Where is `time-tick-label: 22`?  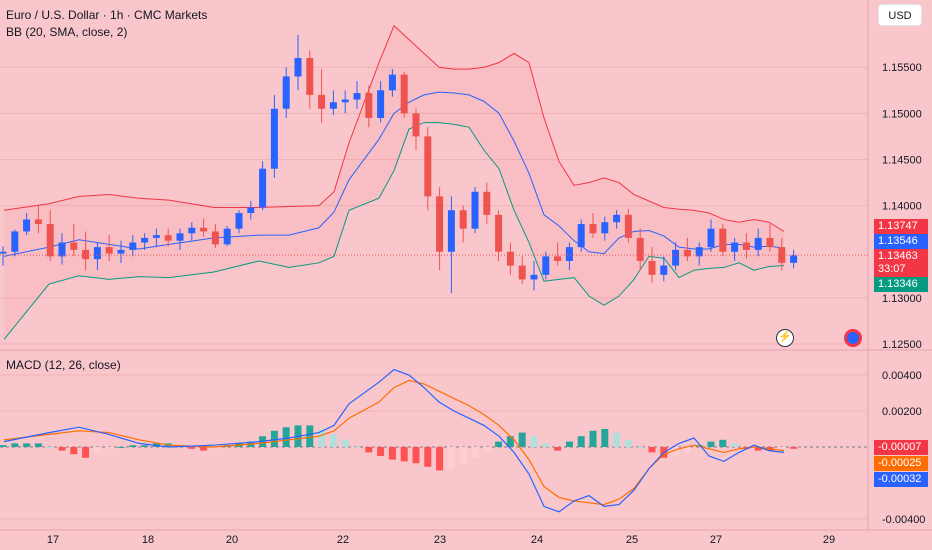 time-tick-label: 22 is located at coordinates (343, 540).